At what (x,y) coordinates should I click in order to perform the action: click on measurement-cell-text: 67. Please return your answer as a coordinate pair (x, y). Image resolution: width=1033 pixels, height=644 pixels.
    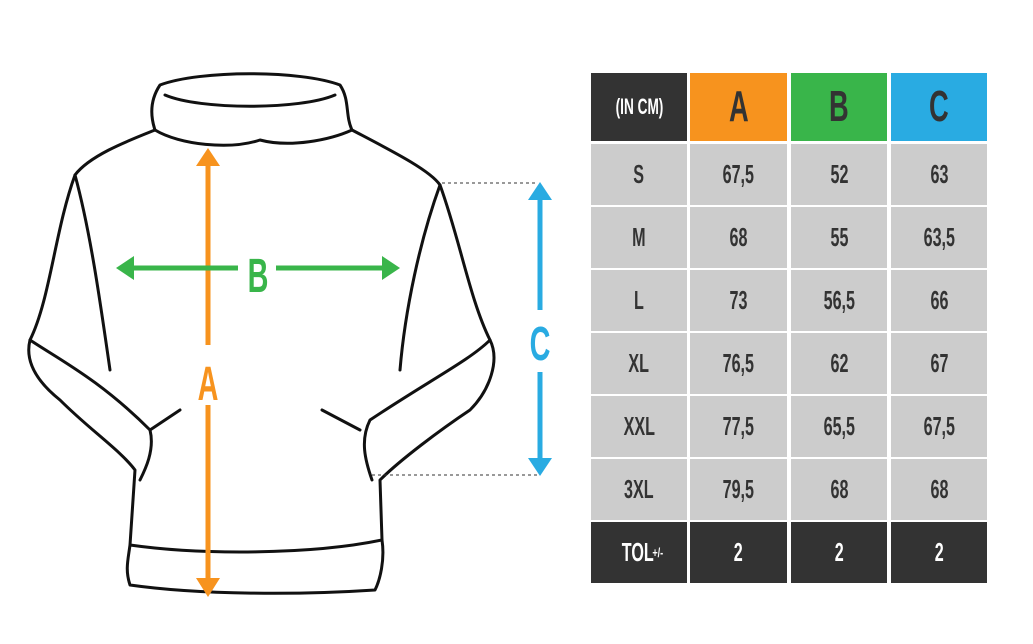
    Looking at the image, I should click on (939, 363).